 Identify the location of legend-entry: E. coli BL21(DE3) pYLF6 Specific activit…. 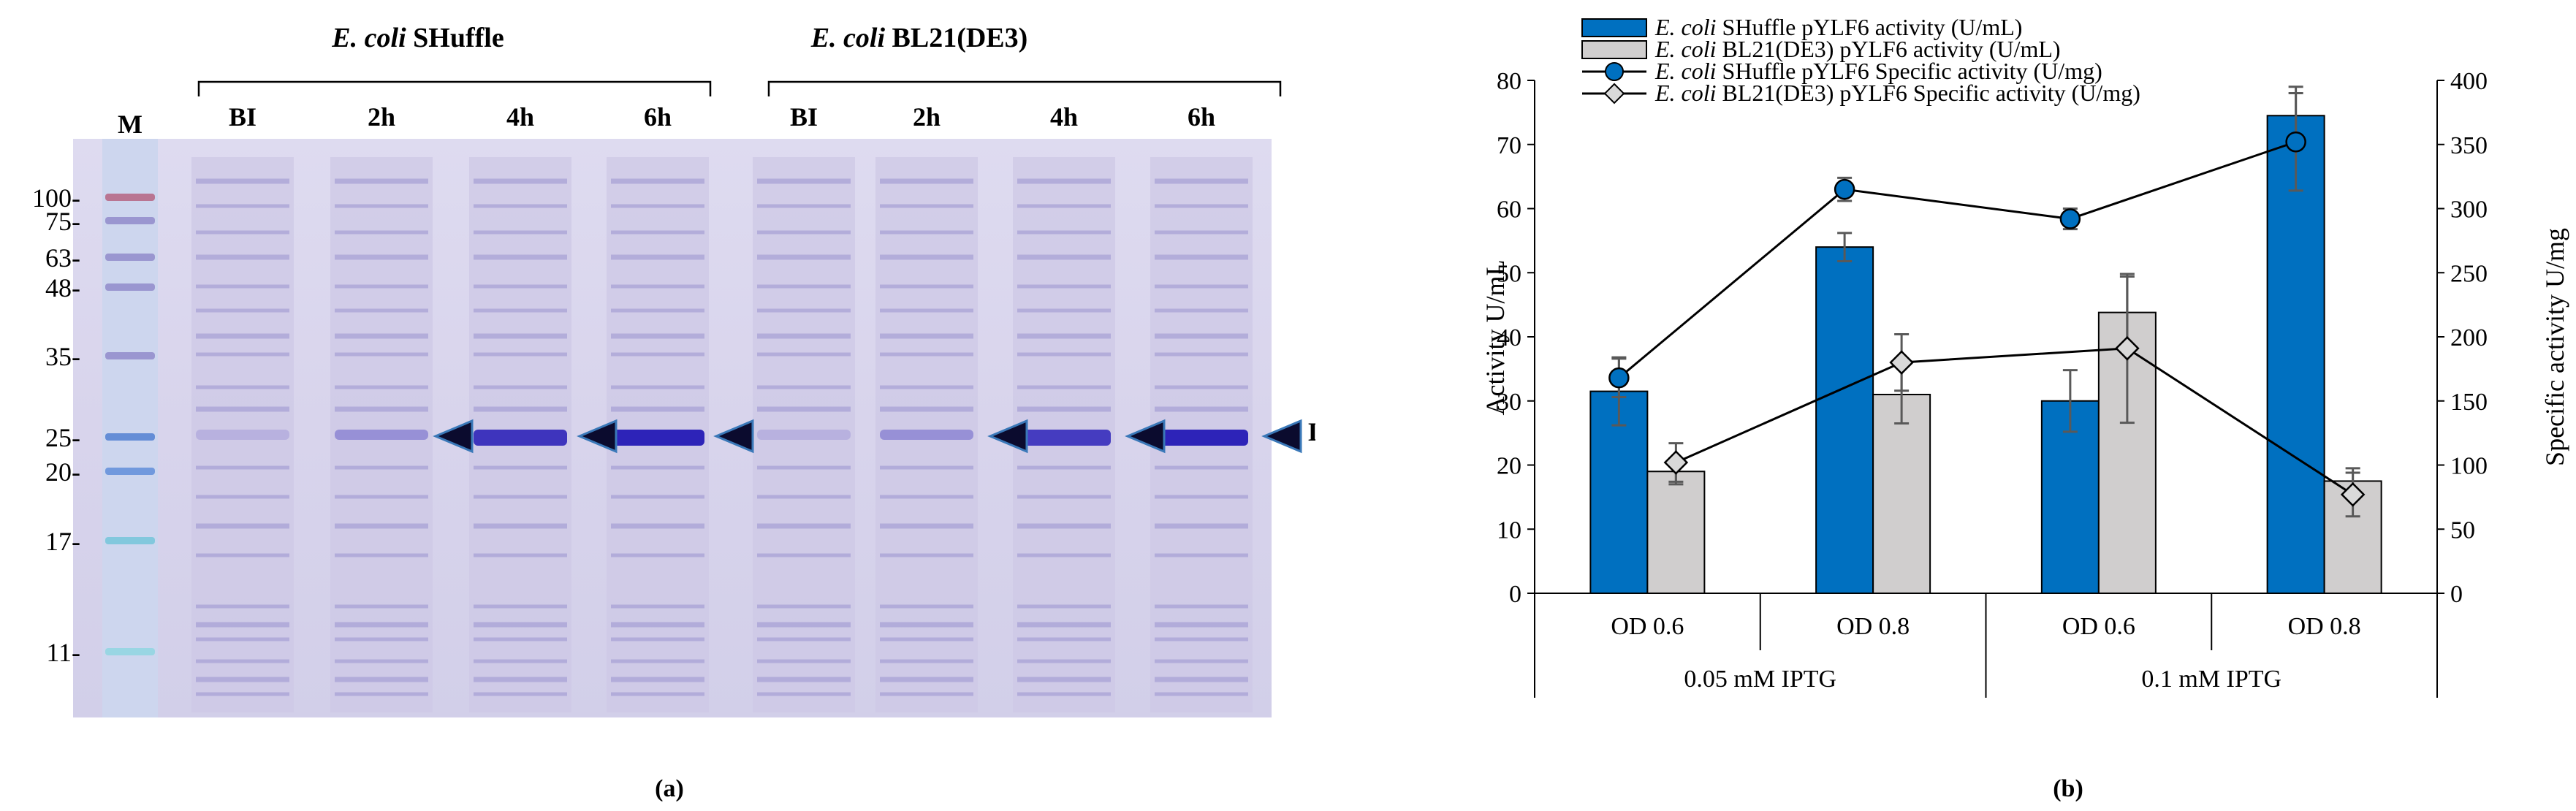
(1897, 93).